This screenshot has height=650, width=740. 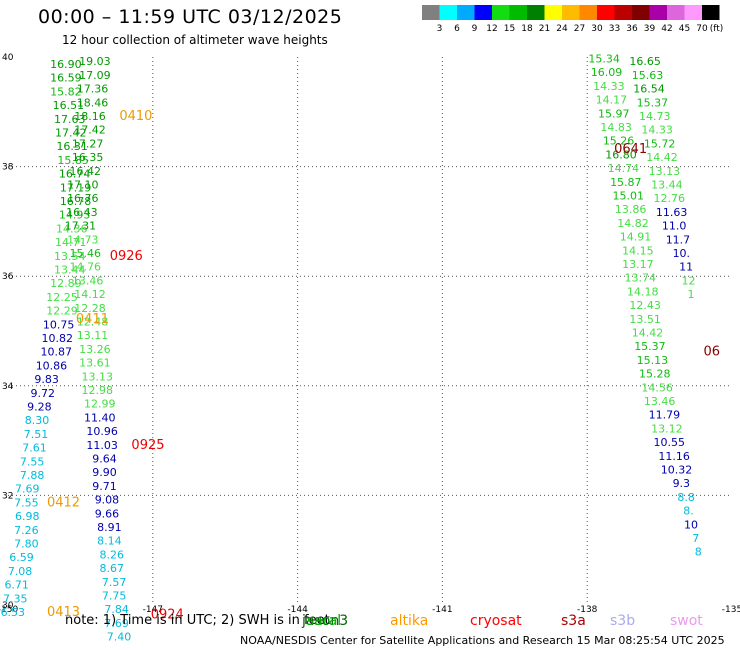 What do you see at coordinates (632, 29) in the screenshot?
I see `colorbar-tick-label: 36` at bounding box center [632, 29].